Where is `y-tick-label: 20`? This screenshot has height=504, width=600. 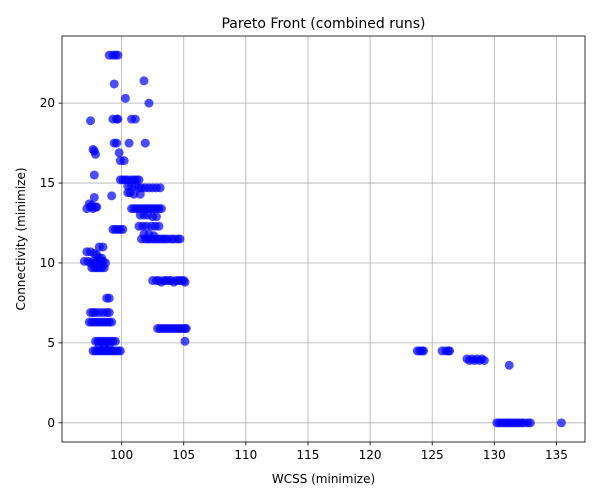 y-tick-label: 20 is located at coordinates (47, 103).